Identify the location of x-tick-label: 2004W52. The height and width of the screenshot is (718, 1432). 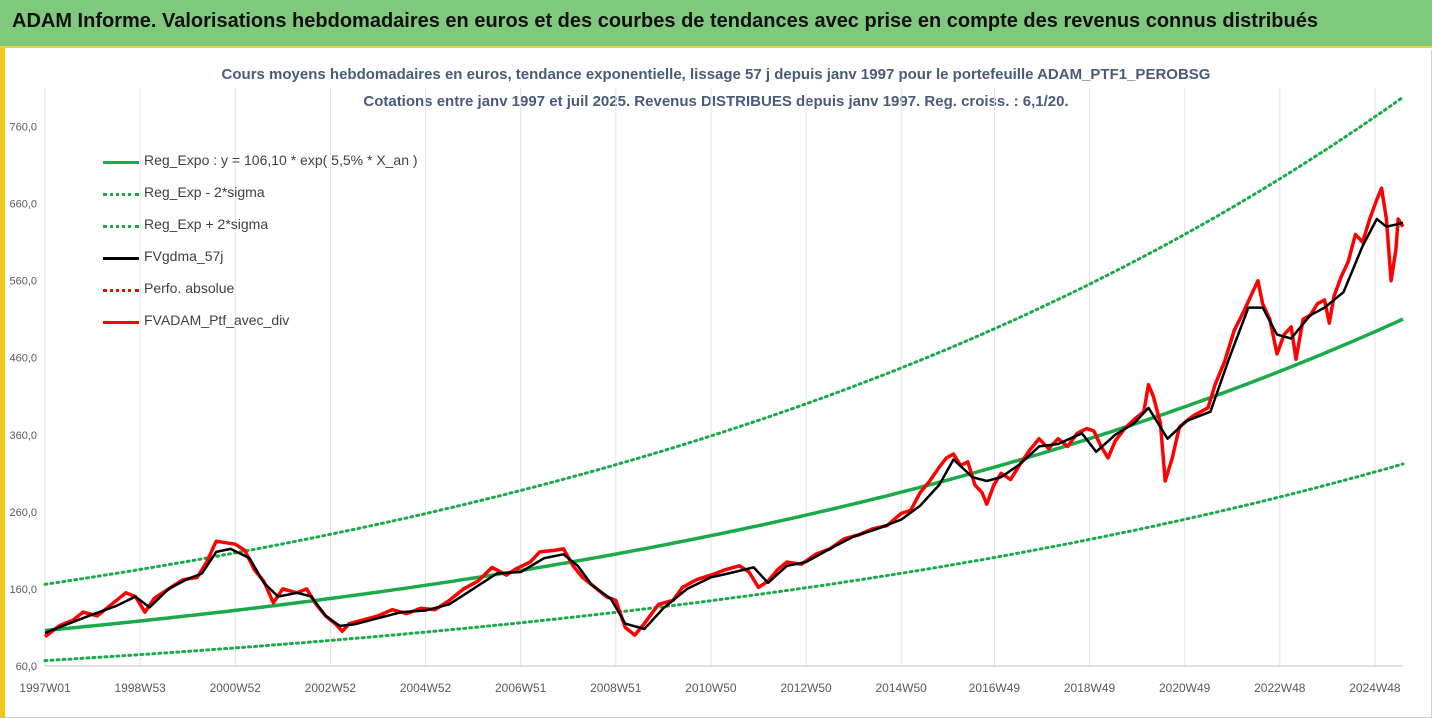
(426, 688).